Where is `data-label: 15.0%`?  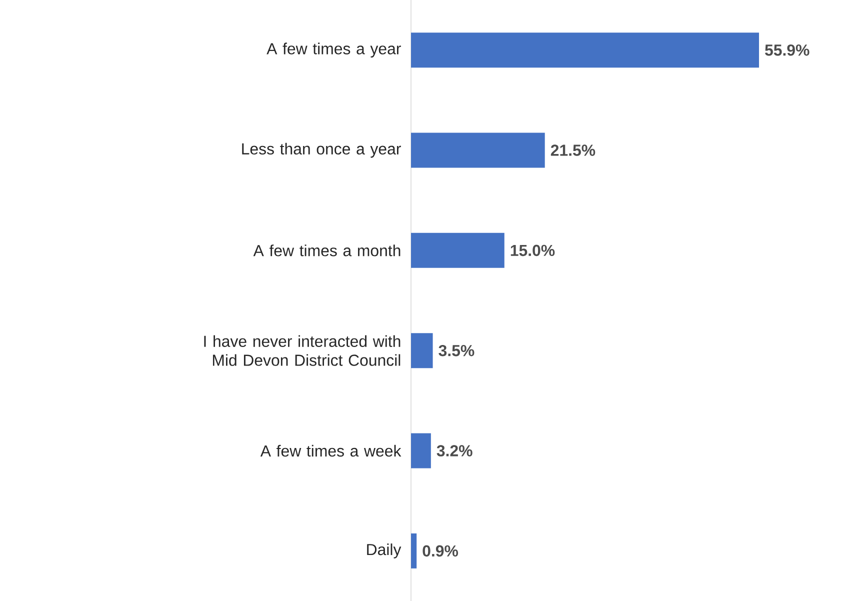 data-label: 15.0% is located at coordinates (532, 250).